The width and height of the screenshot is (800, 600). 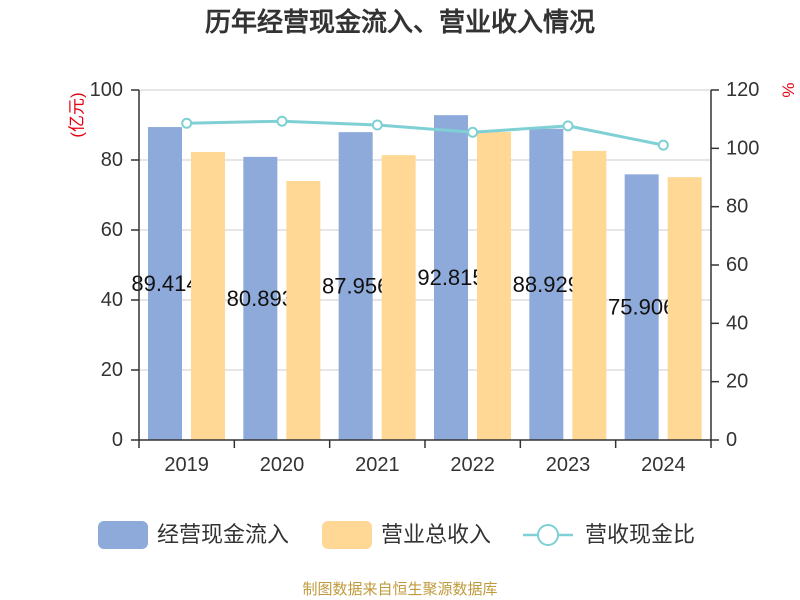 I want to click on legend-item-ratio: 营收现金比, so click(x=609, y=535).